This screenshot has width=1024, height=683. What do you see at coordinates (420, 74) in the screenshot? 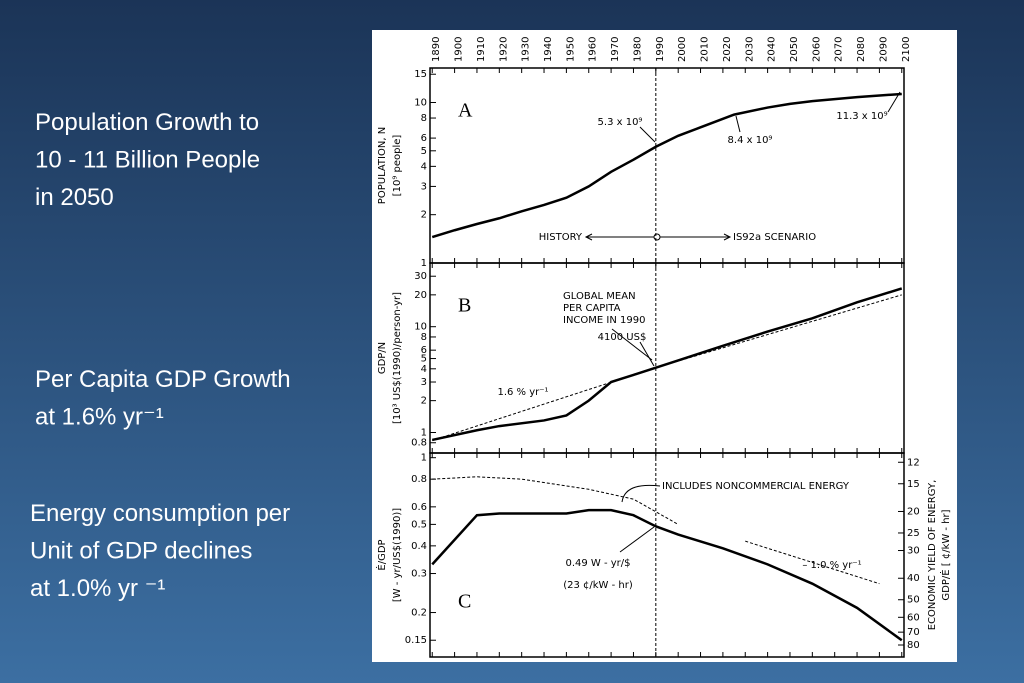
I see `y-tick-label: 15` at bounding box center [420, 74].